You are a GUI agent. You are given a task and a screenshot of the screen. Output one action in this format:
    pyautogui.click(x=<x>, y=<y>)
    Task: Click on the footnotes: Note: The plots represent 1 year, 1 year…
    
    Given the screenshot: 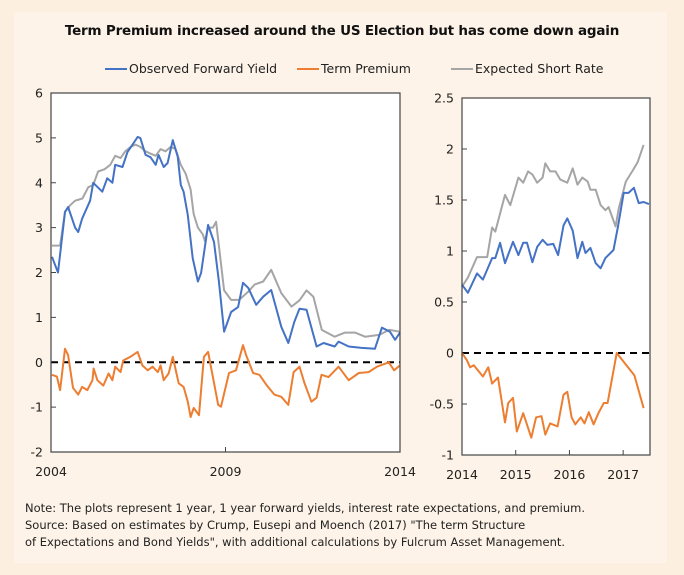 What is the action you would take?
    pyautogui.click(x=305, y=525)
    